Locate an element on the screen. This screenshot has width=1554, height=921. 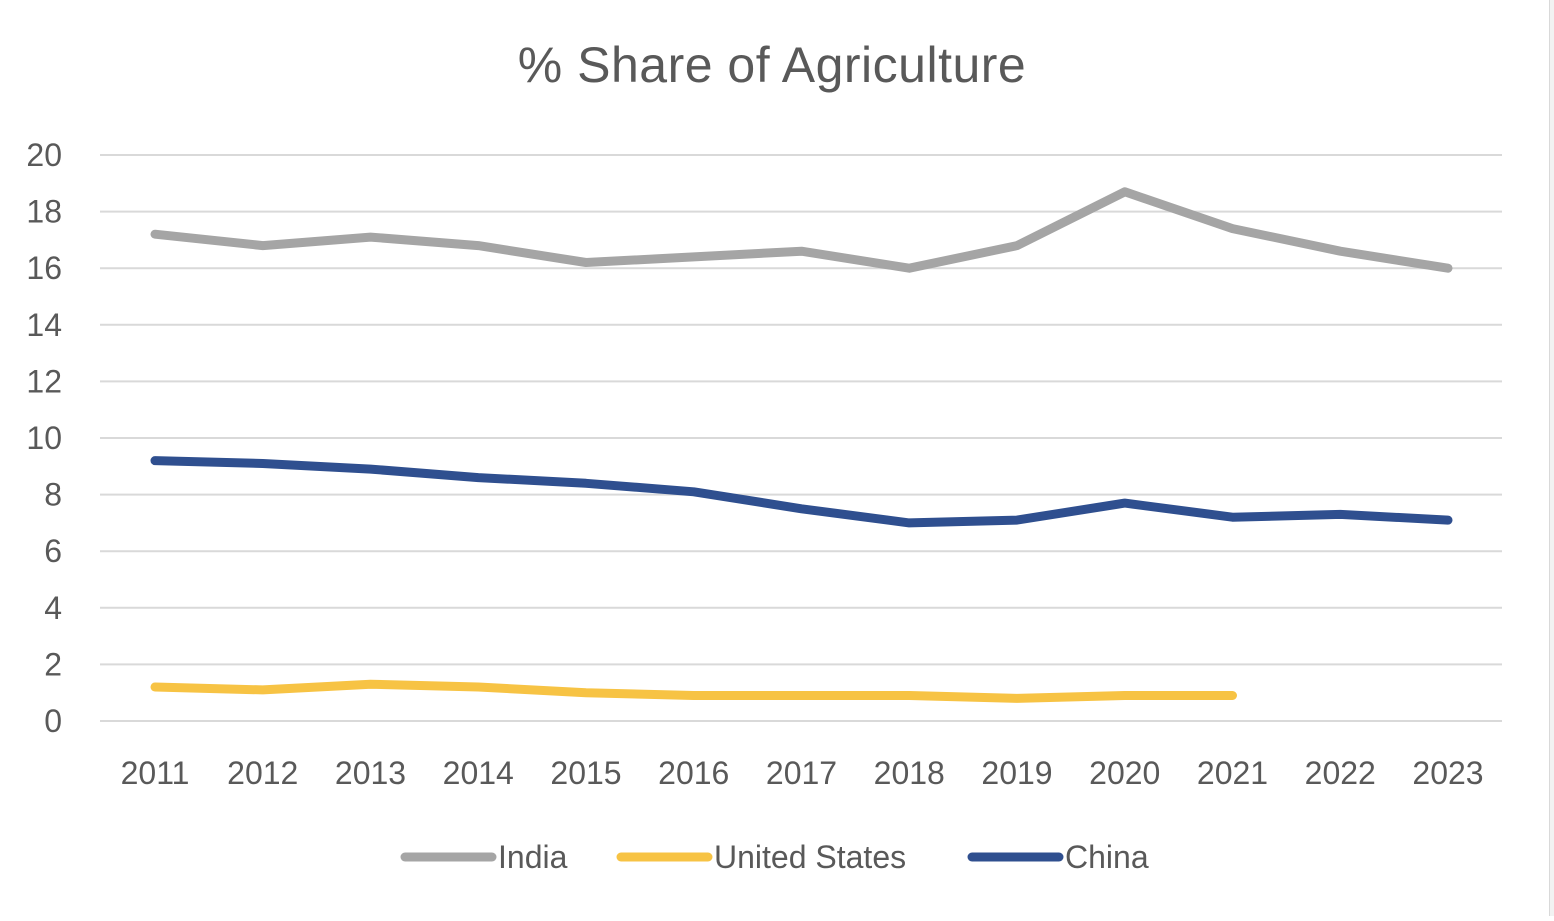
series-line-india is located at coordinates (801, 230).